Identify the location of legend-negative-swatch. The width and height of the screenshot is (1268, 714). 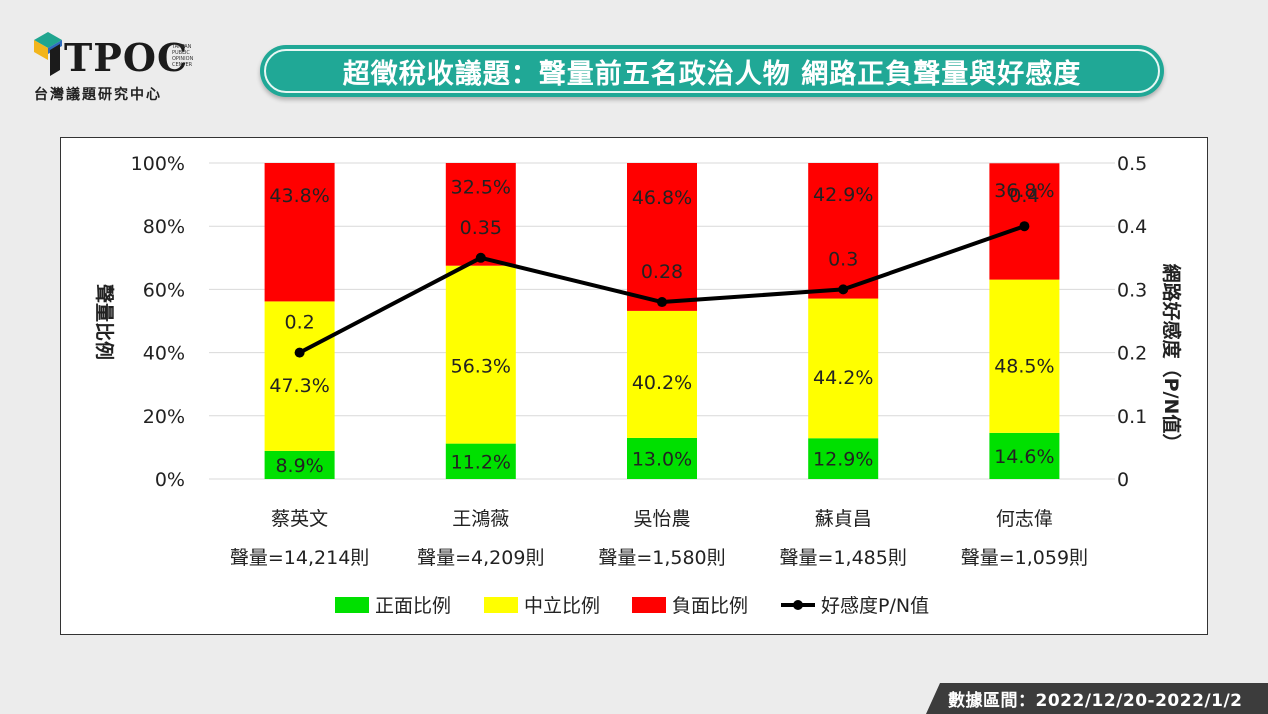
(649, 605).